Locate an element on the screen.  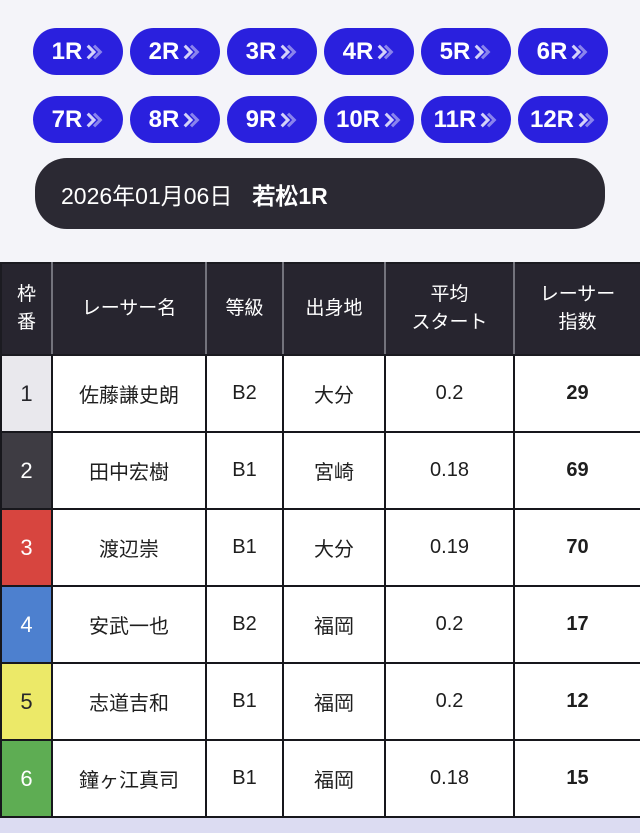
table-row: 3 渡辺崇 B1 大分 0.19 70 is located at coordinates (320, 547).